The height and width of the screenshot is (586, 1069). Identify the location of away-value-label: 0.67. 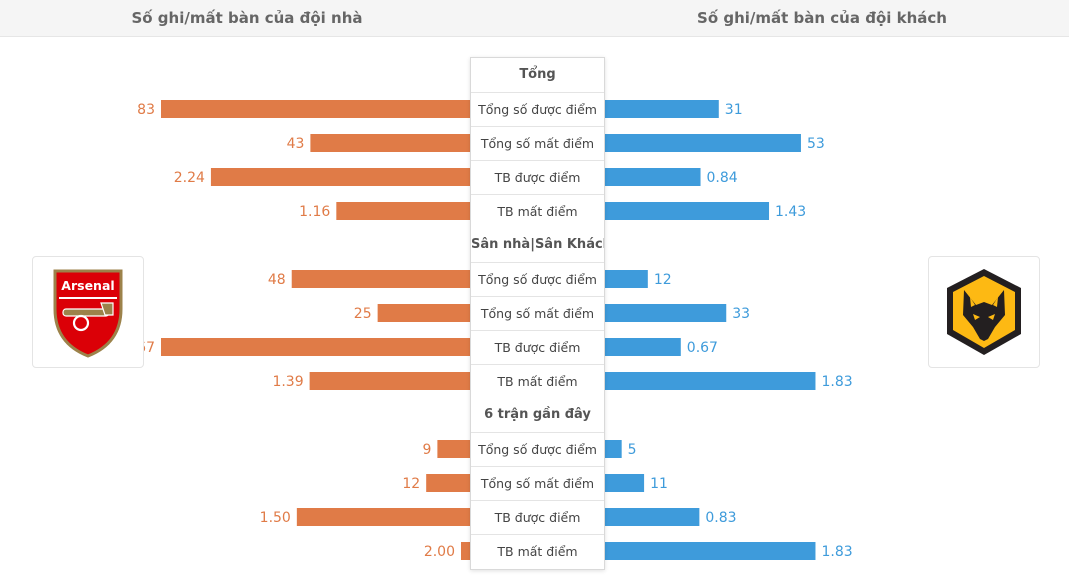
(702, 348).